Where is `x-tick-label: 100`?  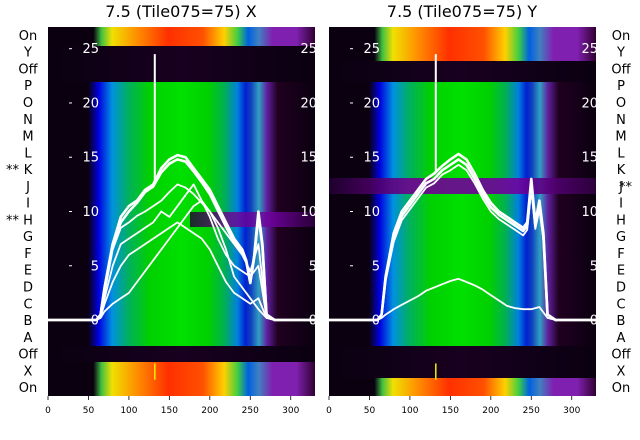
x-tick-label: 100 is located at coordinates (128, 411).